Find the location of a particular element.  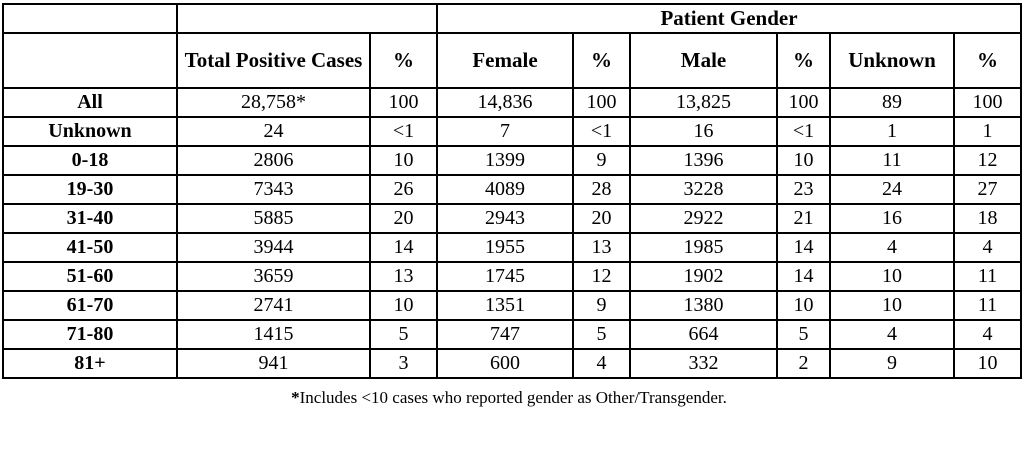

table-row: 19-30 7343 26 4089 28 3228 23 24 27 is located at coordinates (512, 189).